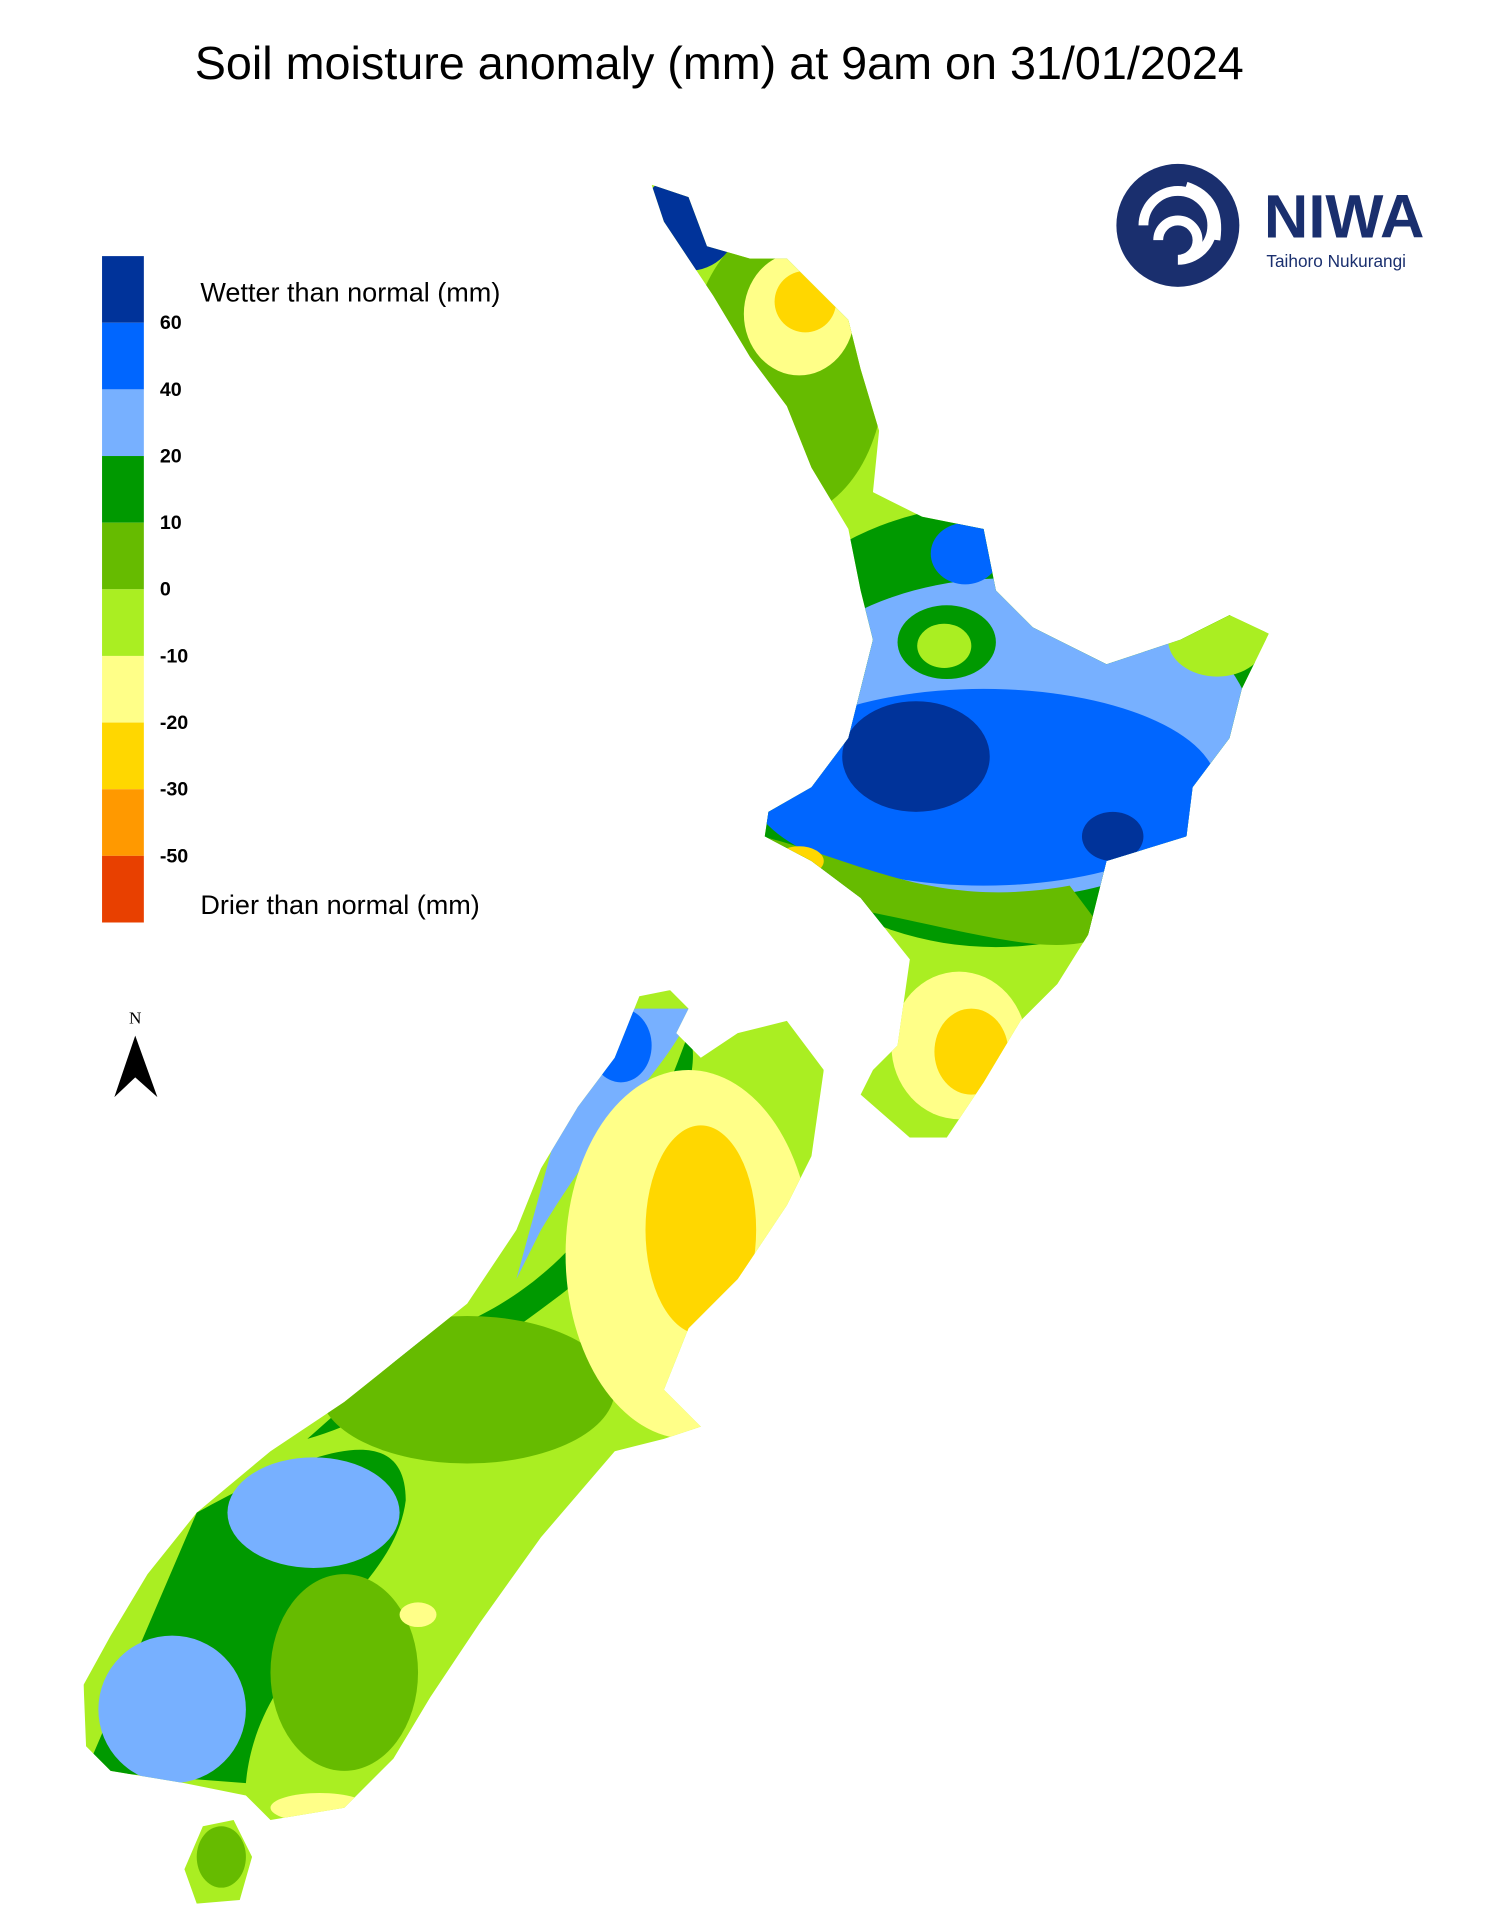 Image resolution: width=1500 pixels, height=1920 pixels. Describe the element at coordinates (339, 905) in the screenshot. I see `legend-drier-label: Drier than normal (mm)` at that location.